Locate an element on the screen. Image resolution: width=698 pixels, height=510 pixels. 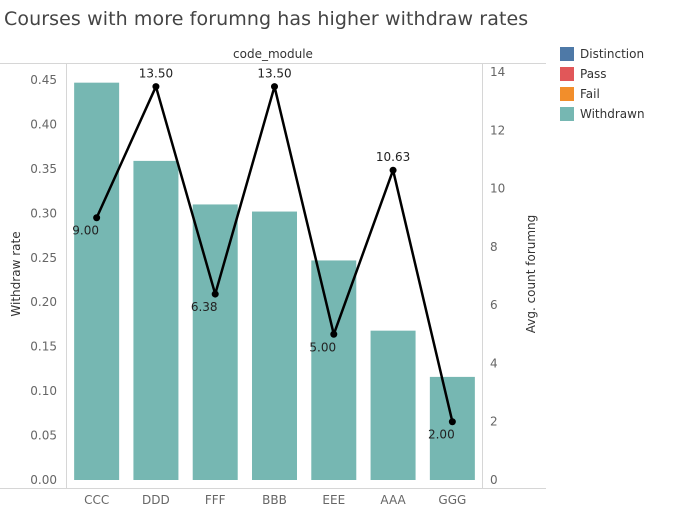
y-tick-label-2: 0.10 is located at coordinates (43, 391).